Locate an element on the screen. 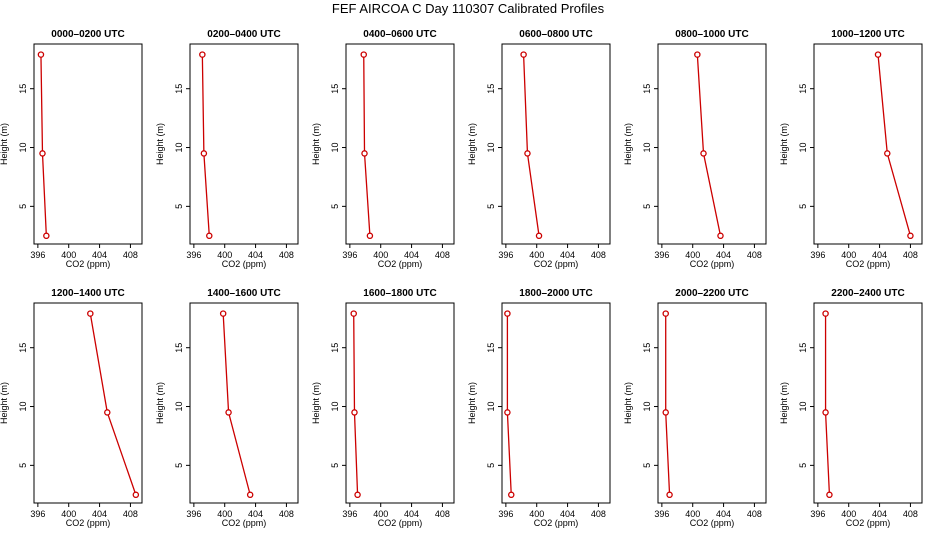  panel-title: 0200–0400 UTC is located at coordinates (243, 34).